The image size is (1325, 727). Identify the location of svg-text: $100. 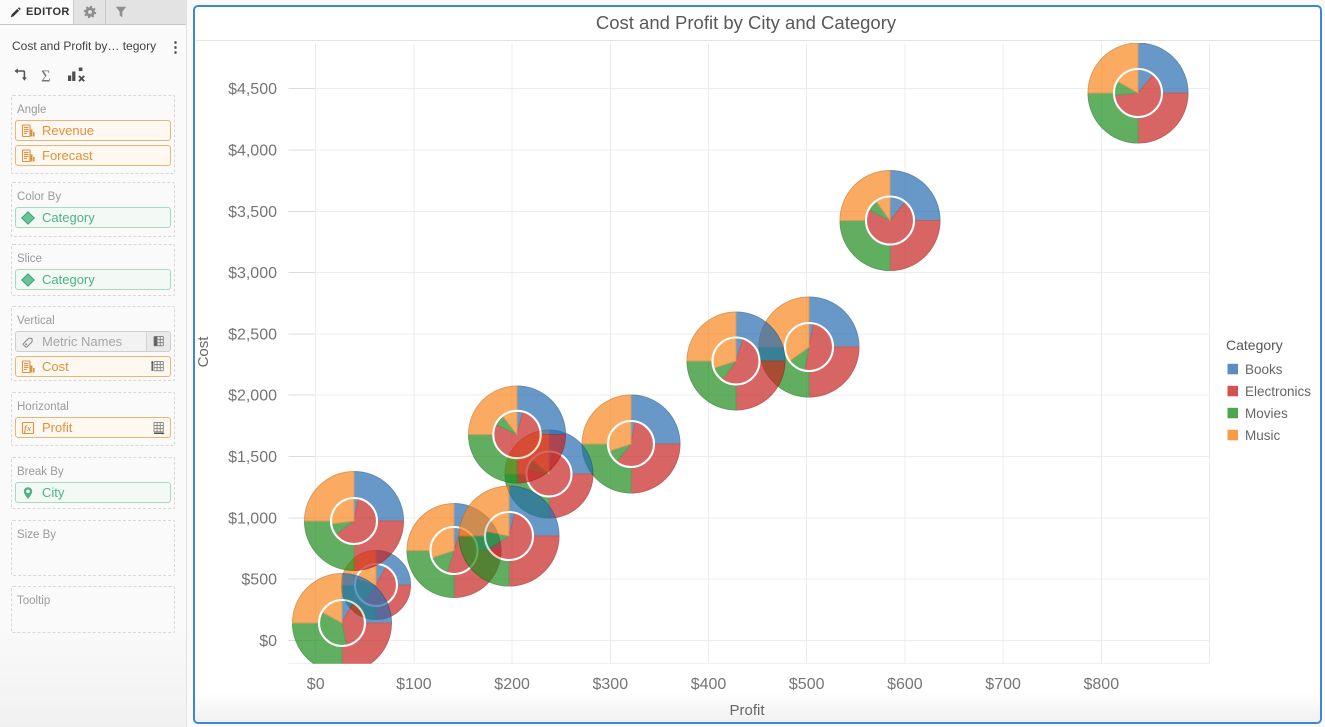
(414, 684).